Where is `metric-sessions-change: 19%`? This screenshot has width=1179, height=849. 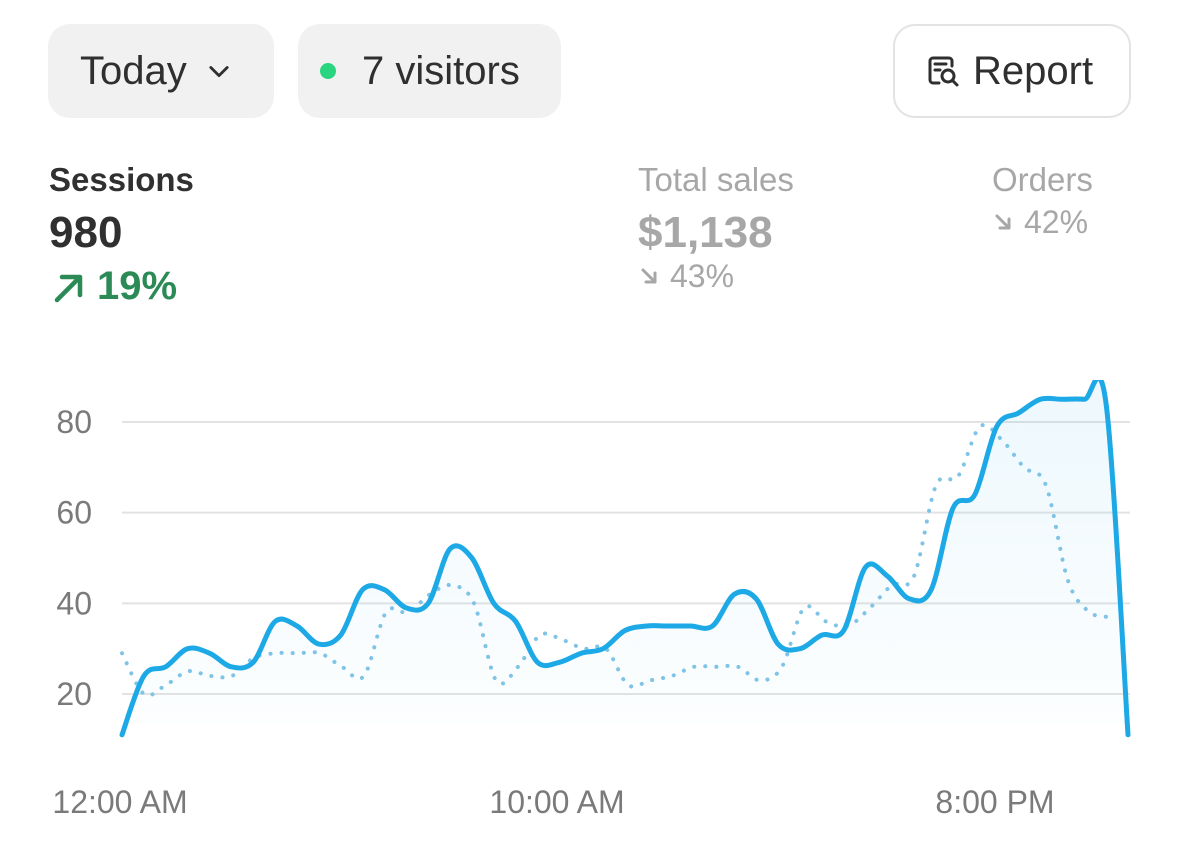 metric-sessions-change: 19% is located at coordinates (121, 286).